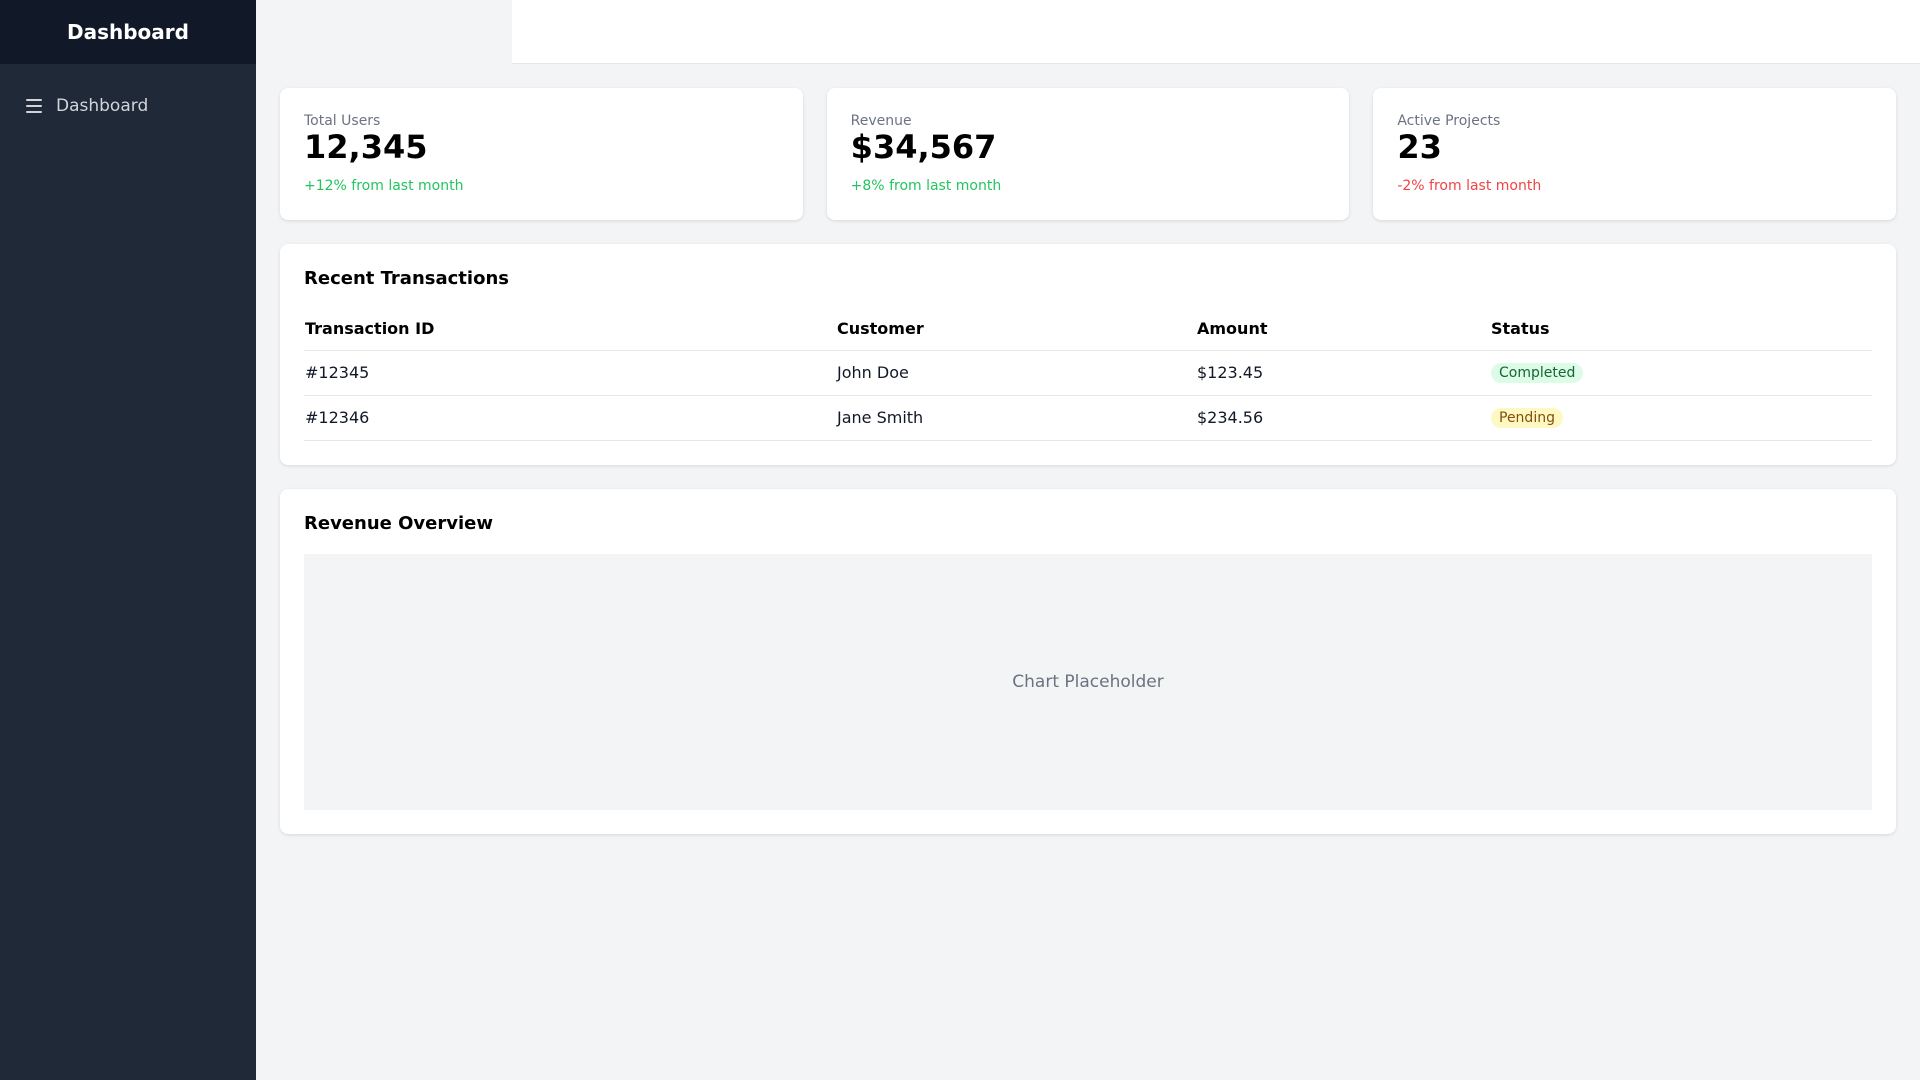 The height and width of the screenshot is (1080, 1920). Describe the element at coordinates (1343, 418) in the screenshot. I see `cell-amount: $234.56` at that location.